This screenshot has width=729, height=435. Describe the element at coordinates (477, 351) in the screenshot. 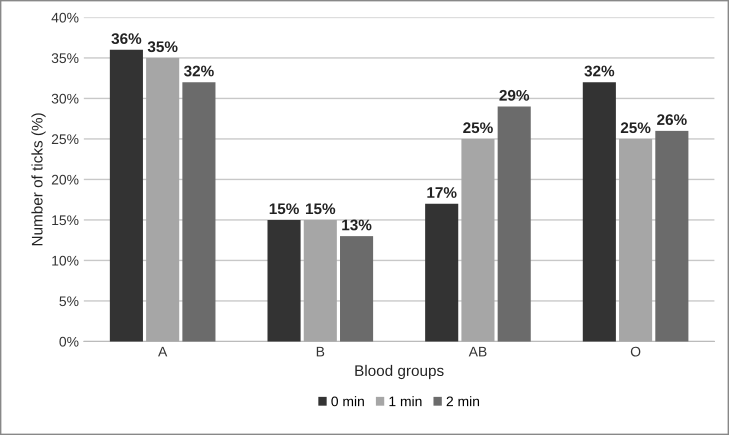

I see `x-tick-label: AB` at that location.